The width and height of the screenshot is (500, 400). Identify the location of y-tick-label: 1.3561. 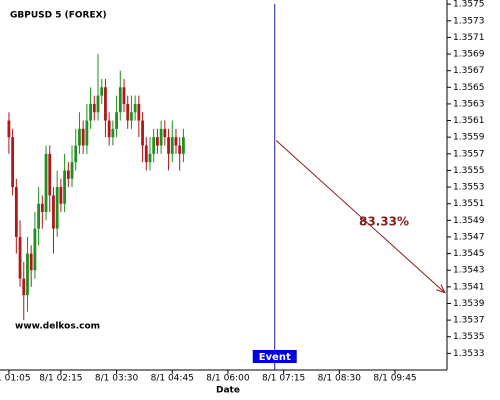
(469, 121).